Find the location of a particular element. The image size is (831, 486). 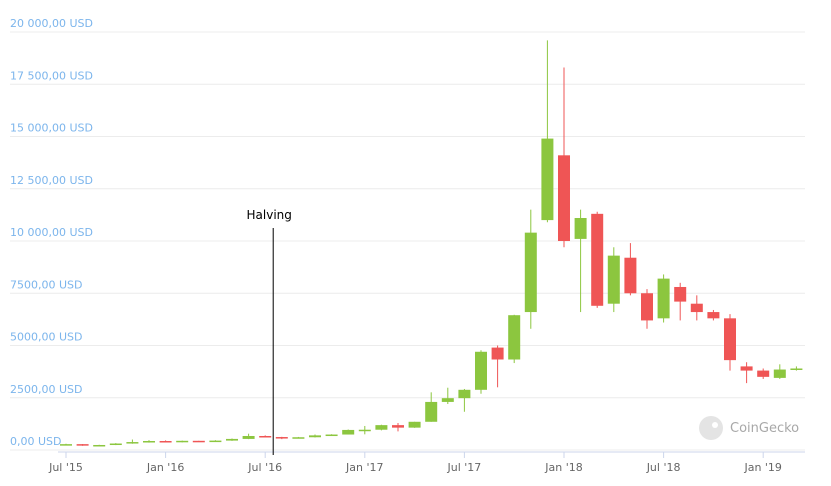

x-tick-label: Jan '18 is located at coordinates (563, 467).